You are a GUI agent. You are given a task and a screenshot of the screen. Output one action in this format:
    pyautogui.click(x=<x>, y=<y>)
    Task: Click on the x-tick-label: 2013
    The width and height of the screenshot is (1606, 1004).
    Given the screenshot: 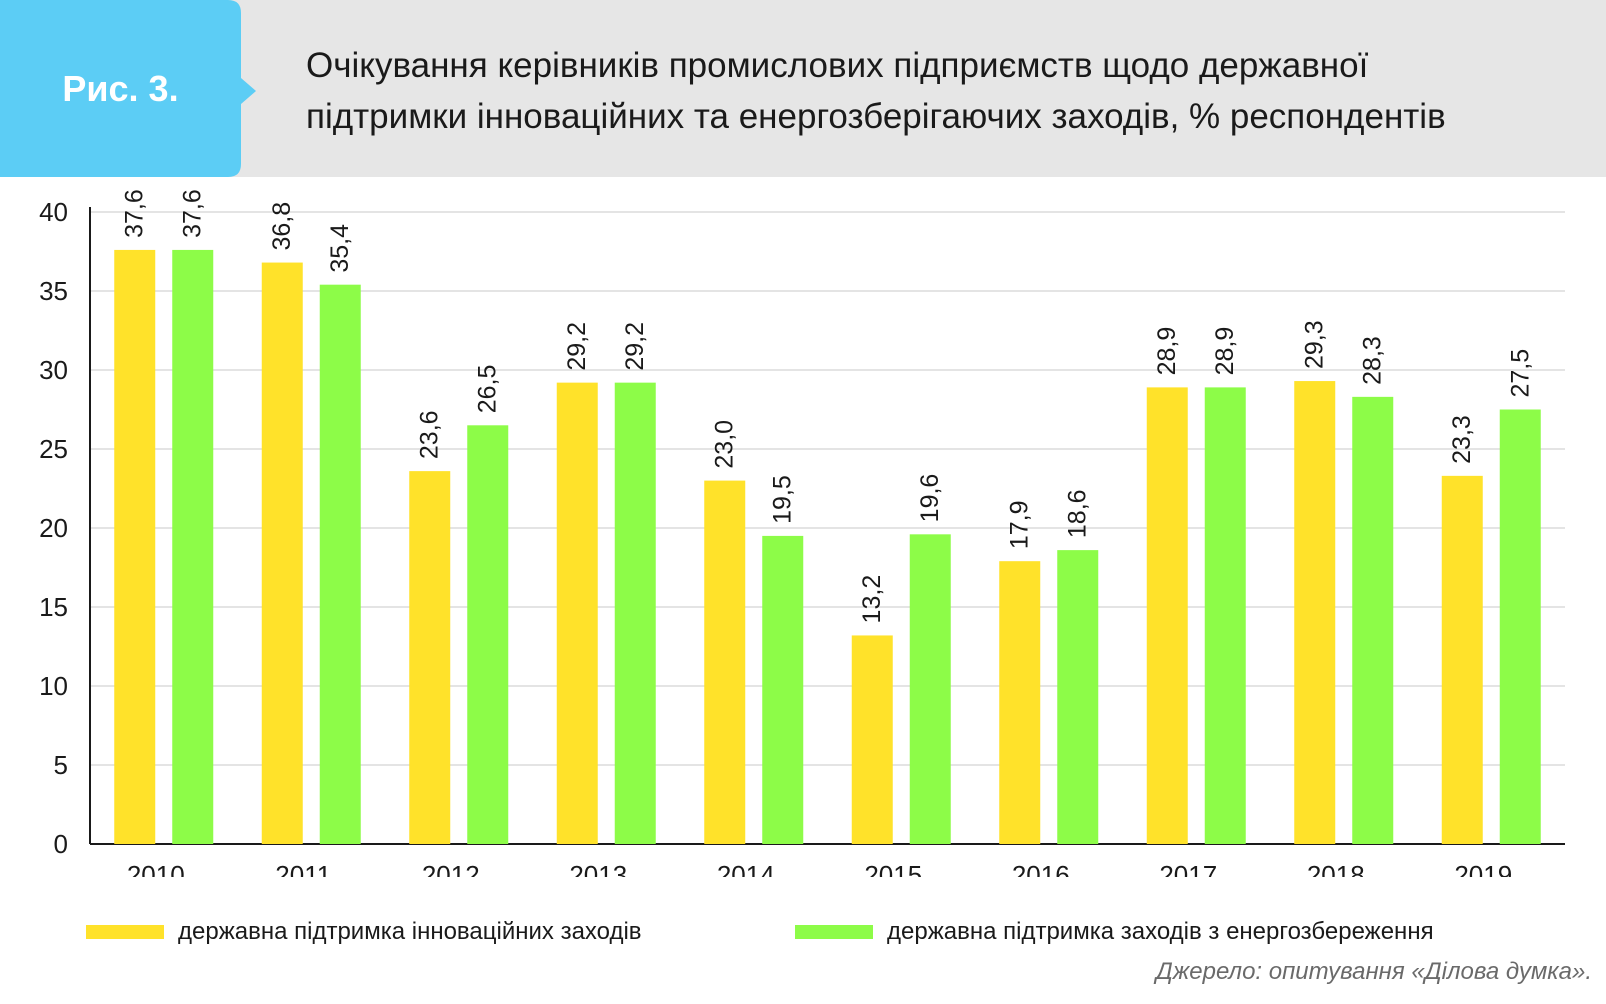 What is the action you would take?
    pyautogui.click(x=598, y=868)
    